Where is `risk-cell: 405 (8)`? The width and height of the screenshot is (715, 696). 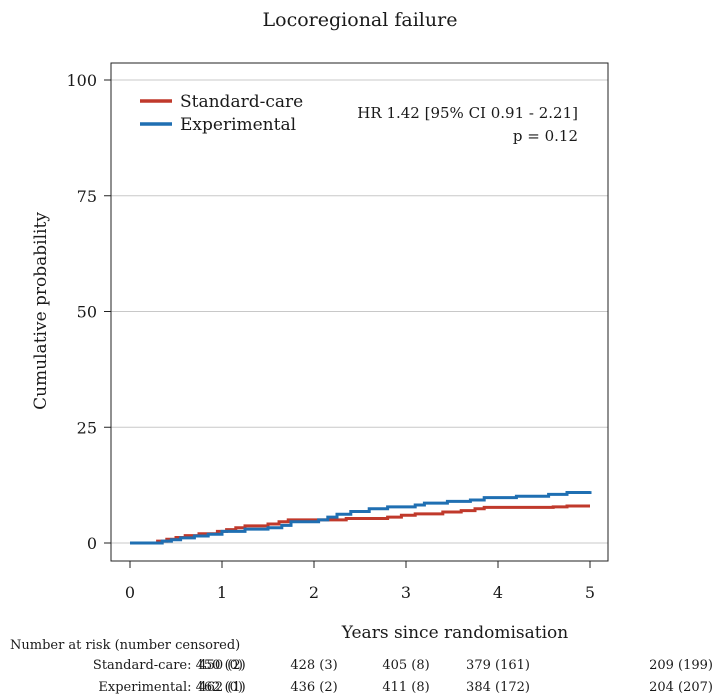 risk-cell: 405 (8) is located at coordinates (406, 665).